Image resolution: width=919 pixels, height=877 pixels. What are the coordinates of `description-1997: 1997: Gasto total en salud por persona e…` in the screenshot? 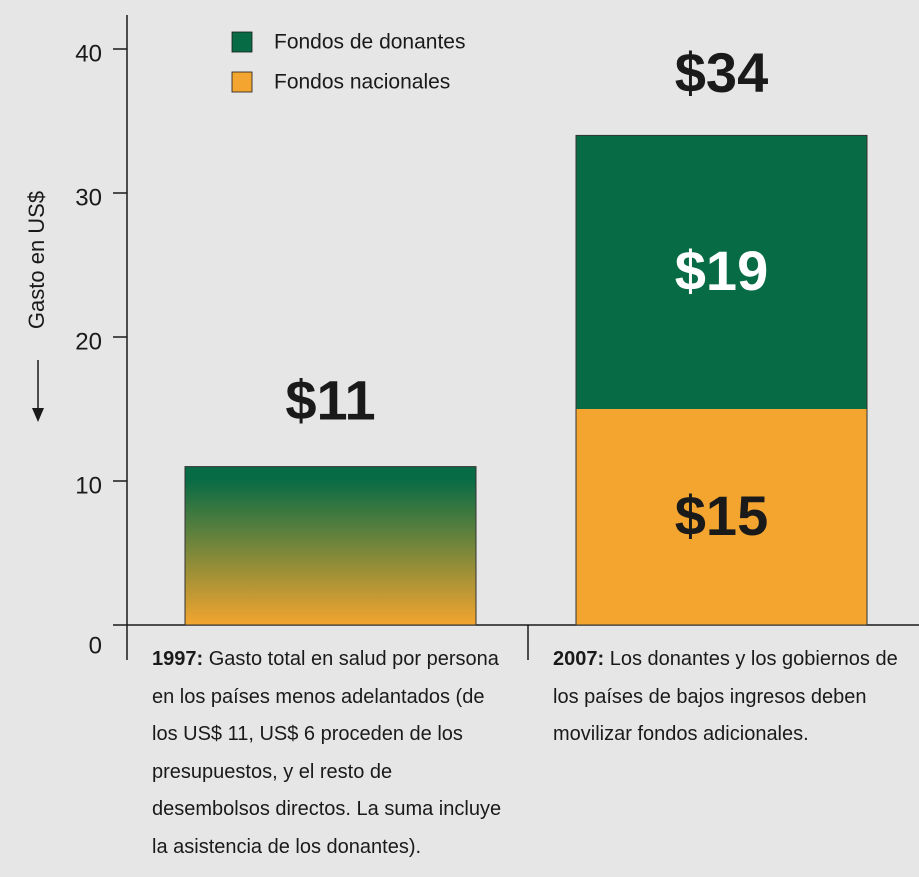 It's located at (332, 753).